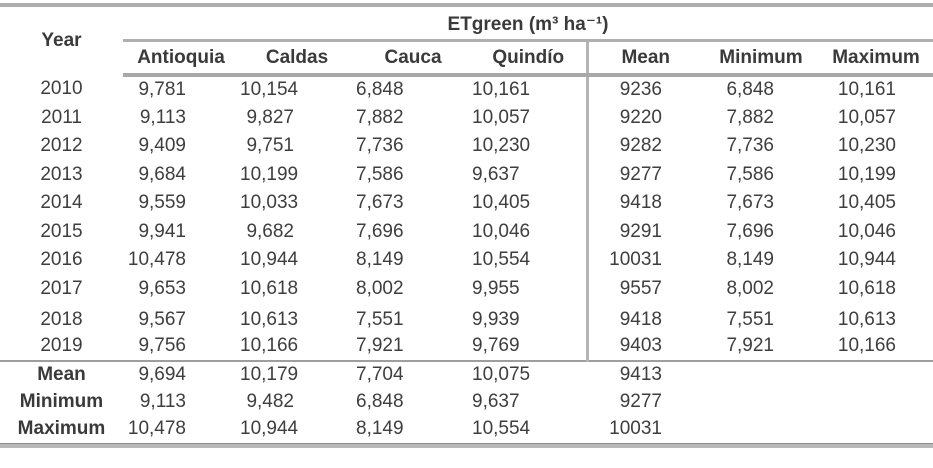  What do you see at coordinates (466, 288) in the screenshot?
I see `table-row: 2017 9,653 10,618 8,002 9,955 9557 8,002 10,618` at bounding box center [466, 288].